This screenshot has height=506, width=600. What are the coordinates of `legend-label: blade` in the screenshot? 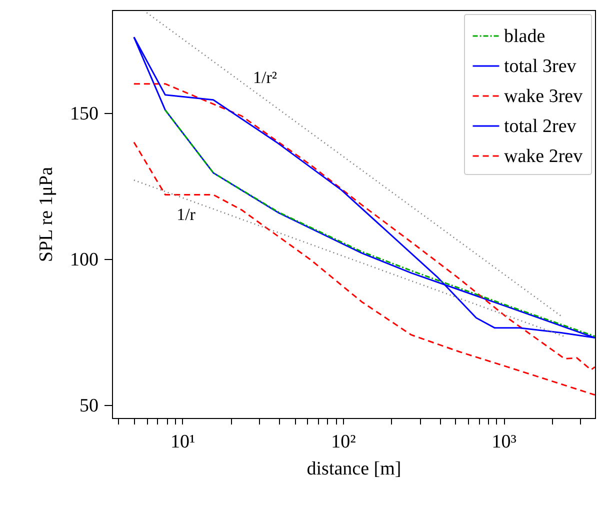 It's located at (525, 36).